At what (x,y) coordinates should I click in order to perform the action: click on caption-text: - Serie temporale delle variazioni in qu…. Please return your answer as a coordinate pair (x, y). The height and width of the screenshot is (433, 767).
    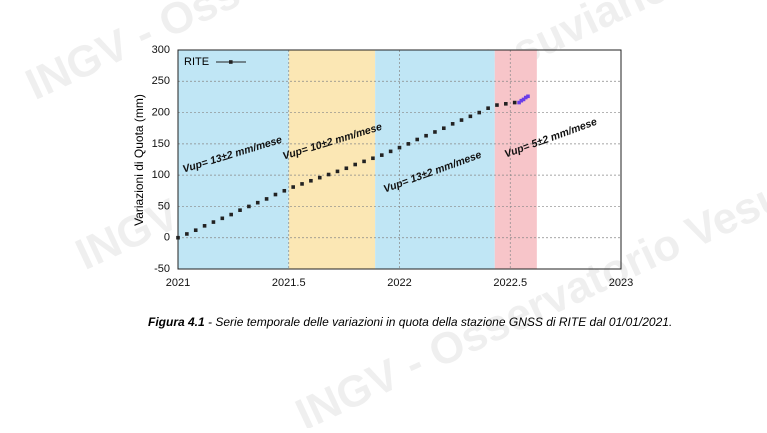
    Looking at the image, I should click on (439, 322).